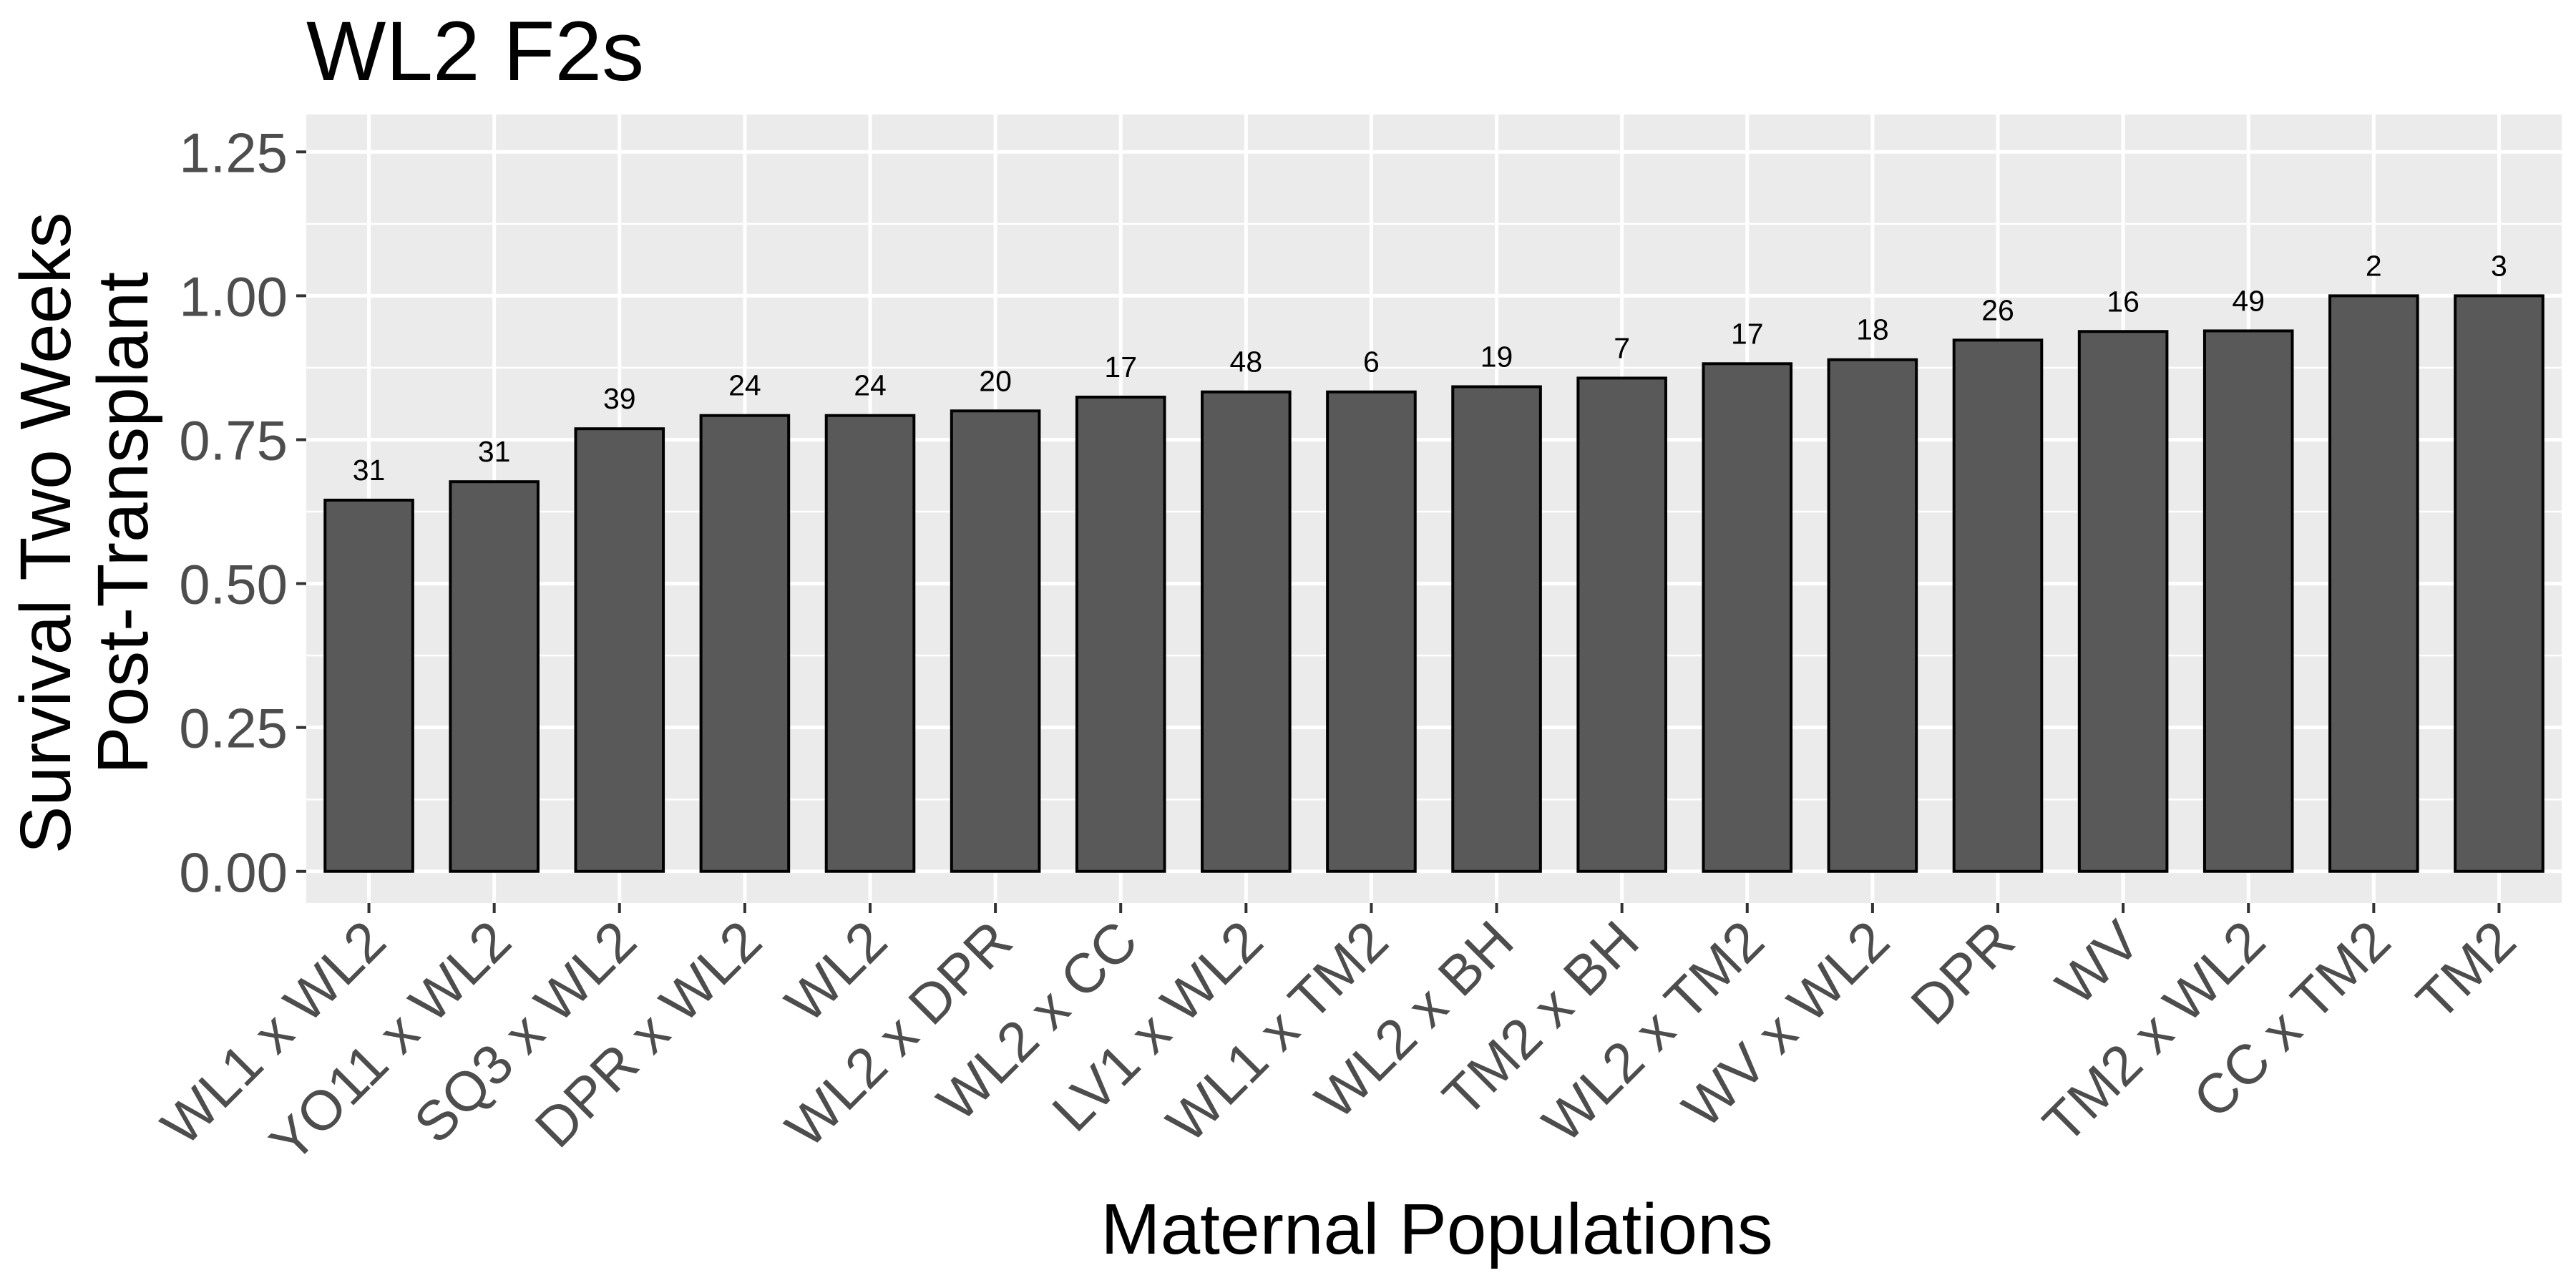 The width and height of the screenshot is (2576, 1288). What do you see at coordinates (123, 523) in the screenshot?
I see `y-axis-title-line-2: Post-Transplant` at bounding box center [123, 523].